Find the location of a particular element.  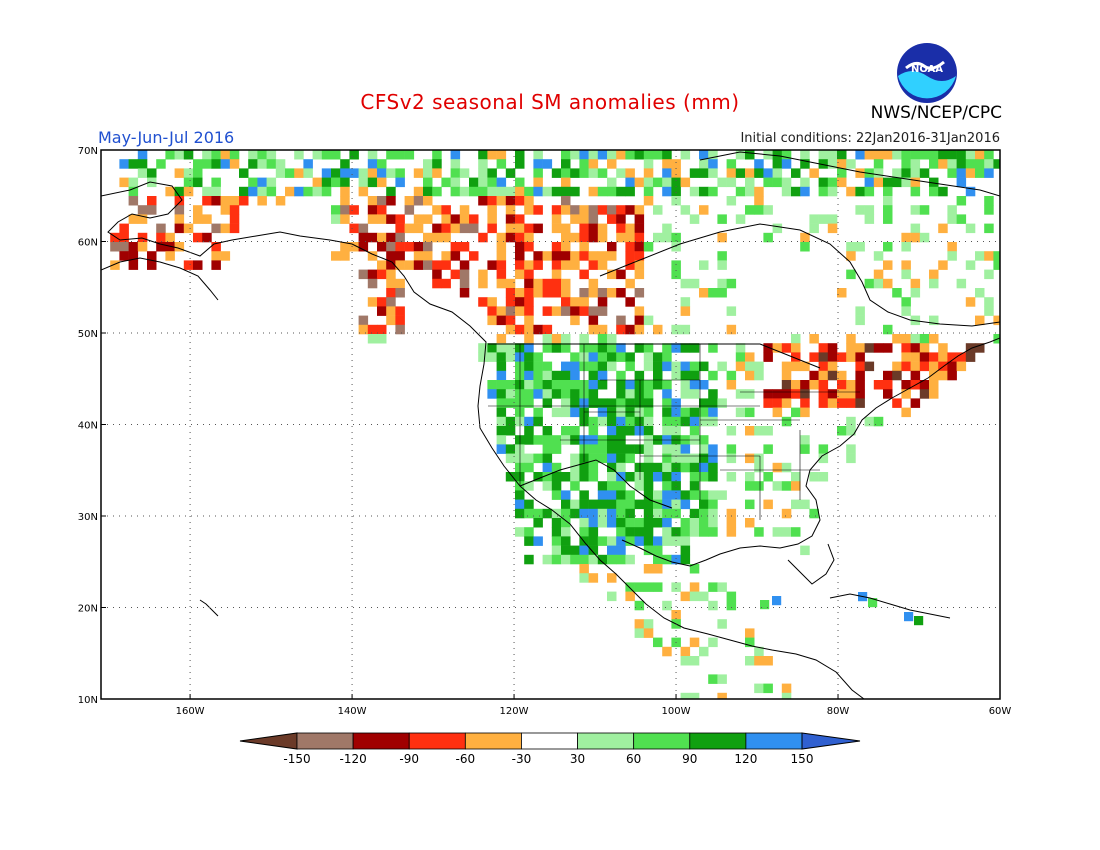

lat-tick-label: 70N is located at coordinates (88, 151).